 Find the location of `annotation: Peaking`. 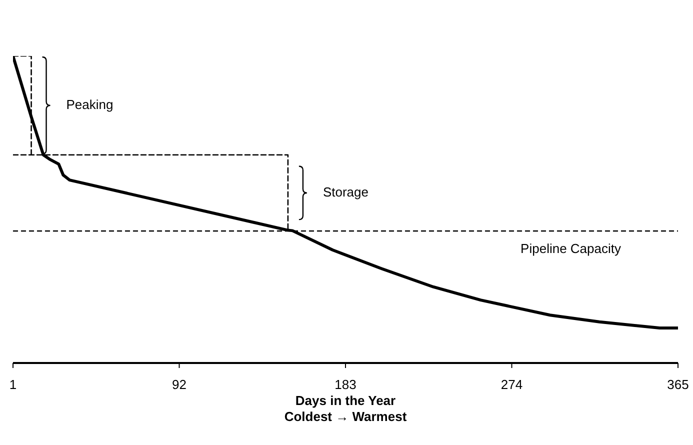

annotation: Peaking is located at coordinates (90, 104).